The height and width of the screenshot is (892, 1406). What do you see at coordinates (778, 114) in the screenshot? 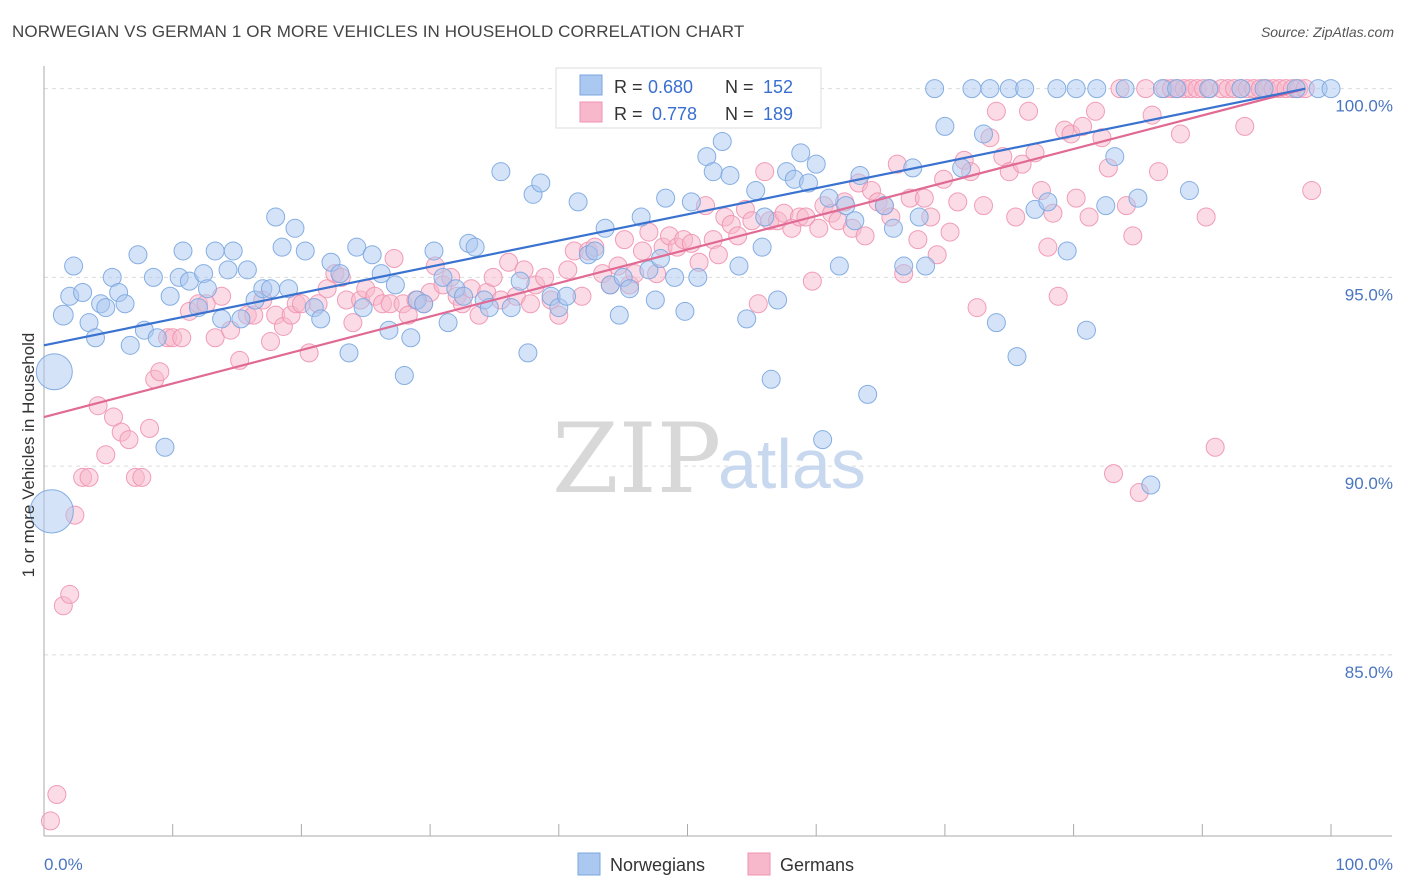
I see `legend-germans-n-value: 189` at bounding box center [778, 114].